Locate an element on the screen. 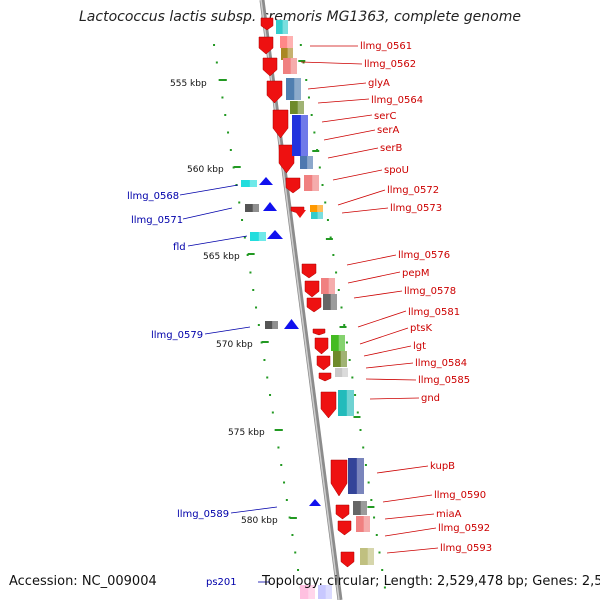 The image size is (600, 600). gene-label: llmg_0564 is located at coordinates (397, 100).